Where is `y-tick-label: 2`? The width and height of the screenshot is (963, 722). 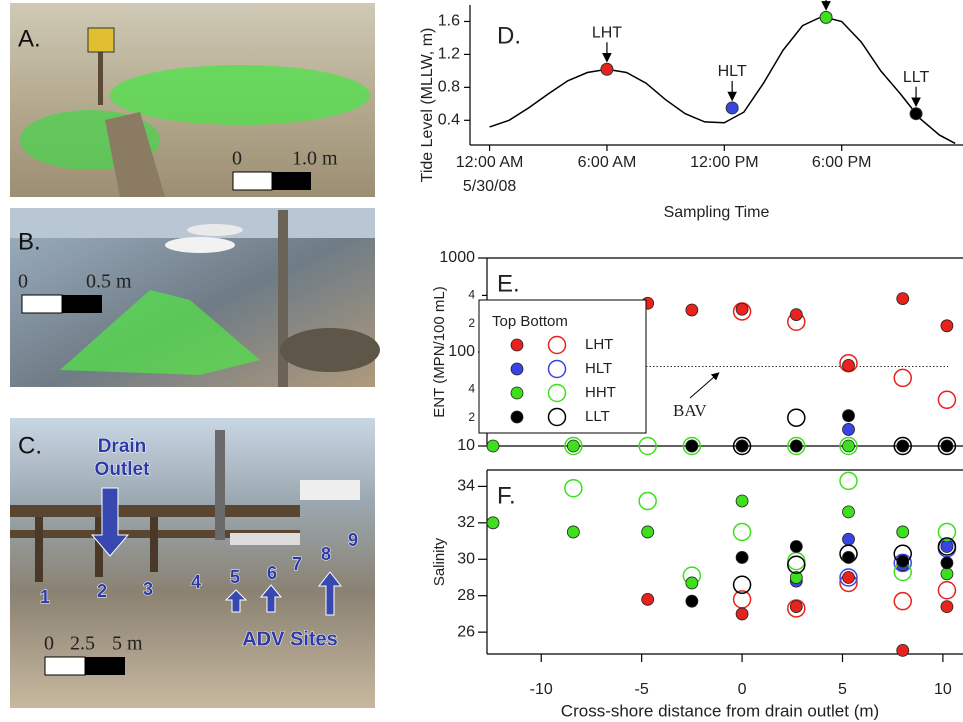
y-tick-label: 2 is located at coordinates (471, 417).